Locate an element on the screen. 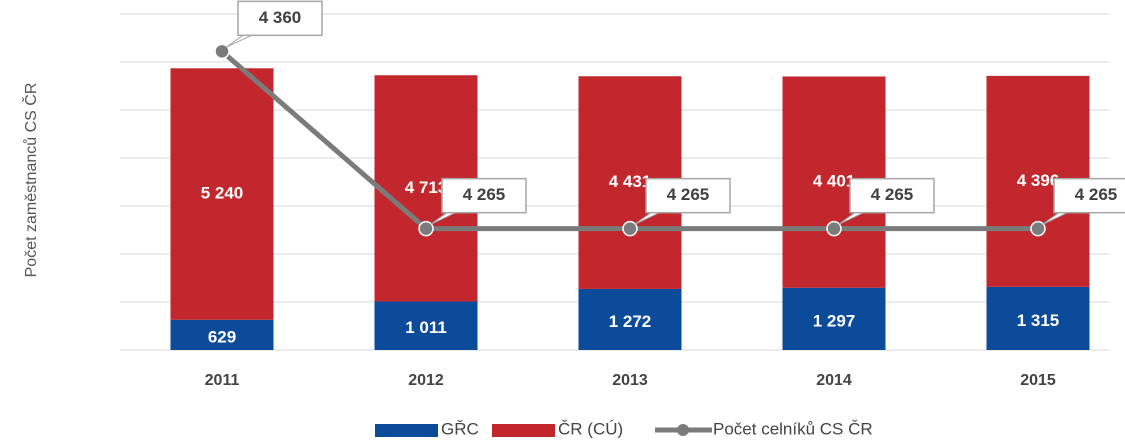 This screenshot has width=1125, height=446. legend-marker is located at coordinates (683, 430).